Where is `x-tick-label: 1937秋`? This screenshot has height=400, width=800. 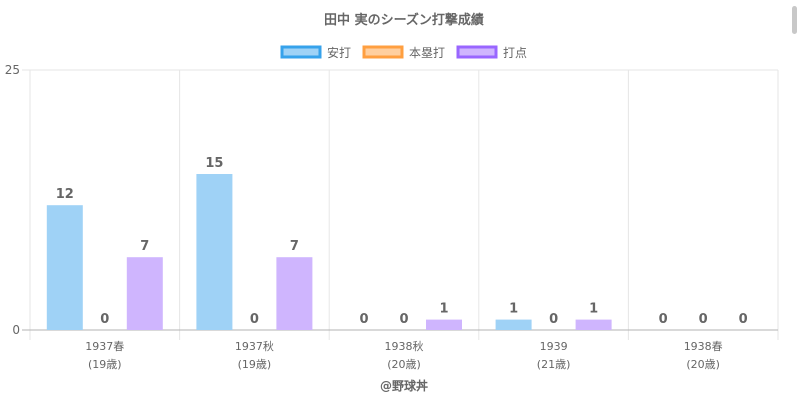
x-tick-label: 1937秋 is located at coordinates (254, 346).